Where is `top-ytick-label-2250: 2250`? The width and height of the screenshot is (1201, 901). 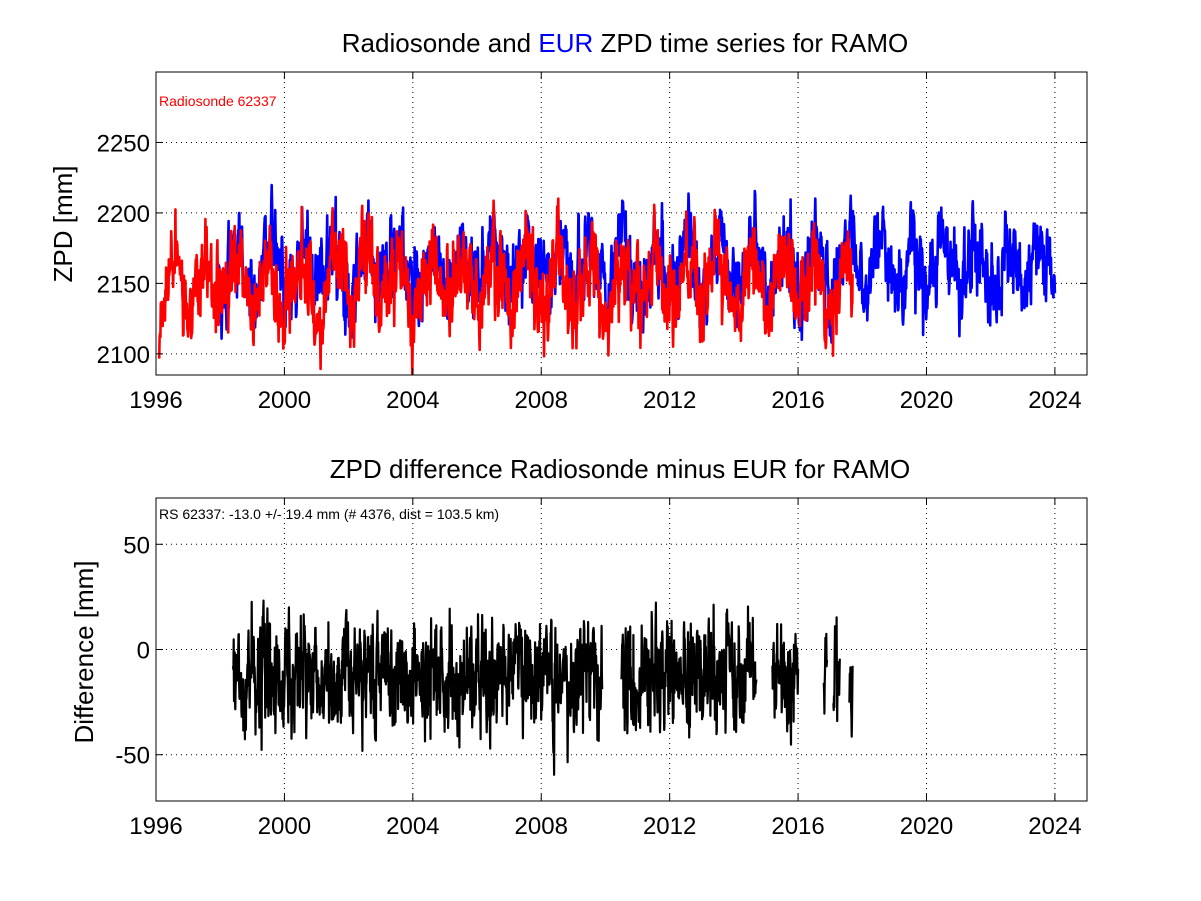 top-ytick-label-2250: 2250 is located at coordinates (123, 143).